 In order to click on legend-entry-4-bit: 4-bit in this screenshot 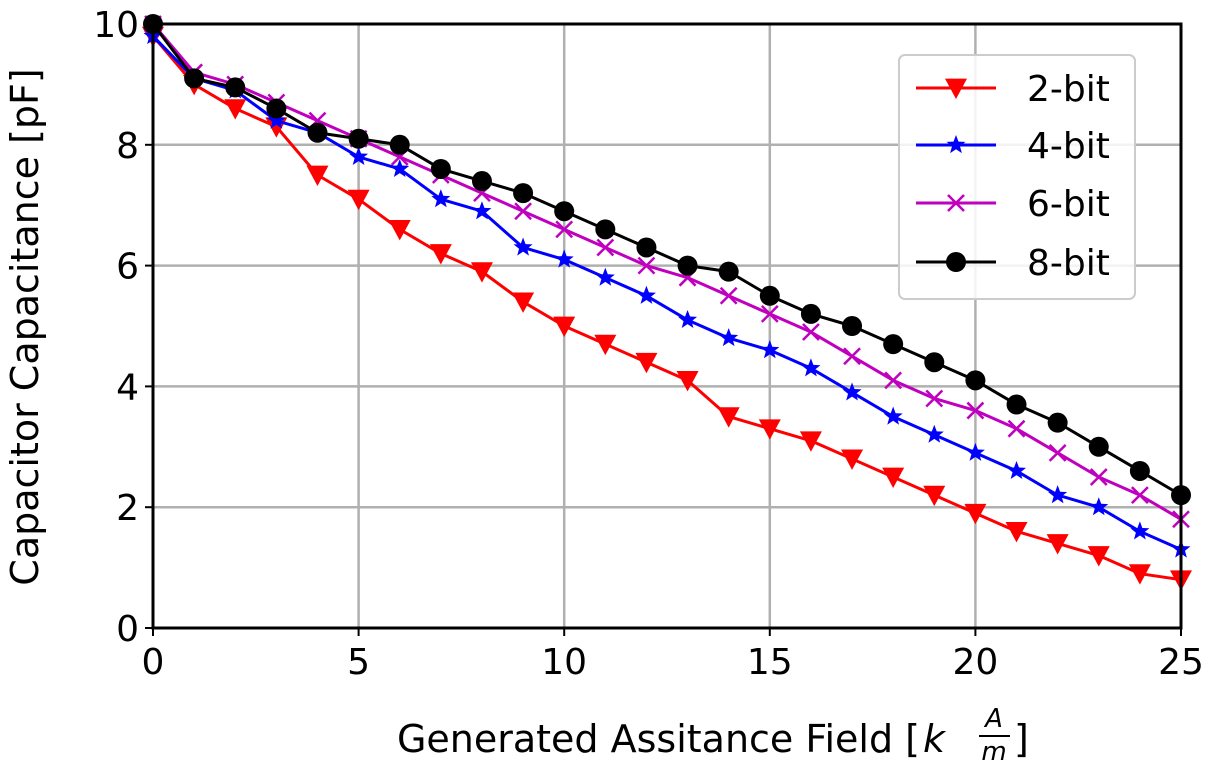, I will do `click(1013, 146)`.